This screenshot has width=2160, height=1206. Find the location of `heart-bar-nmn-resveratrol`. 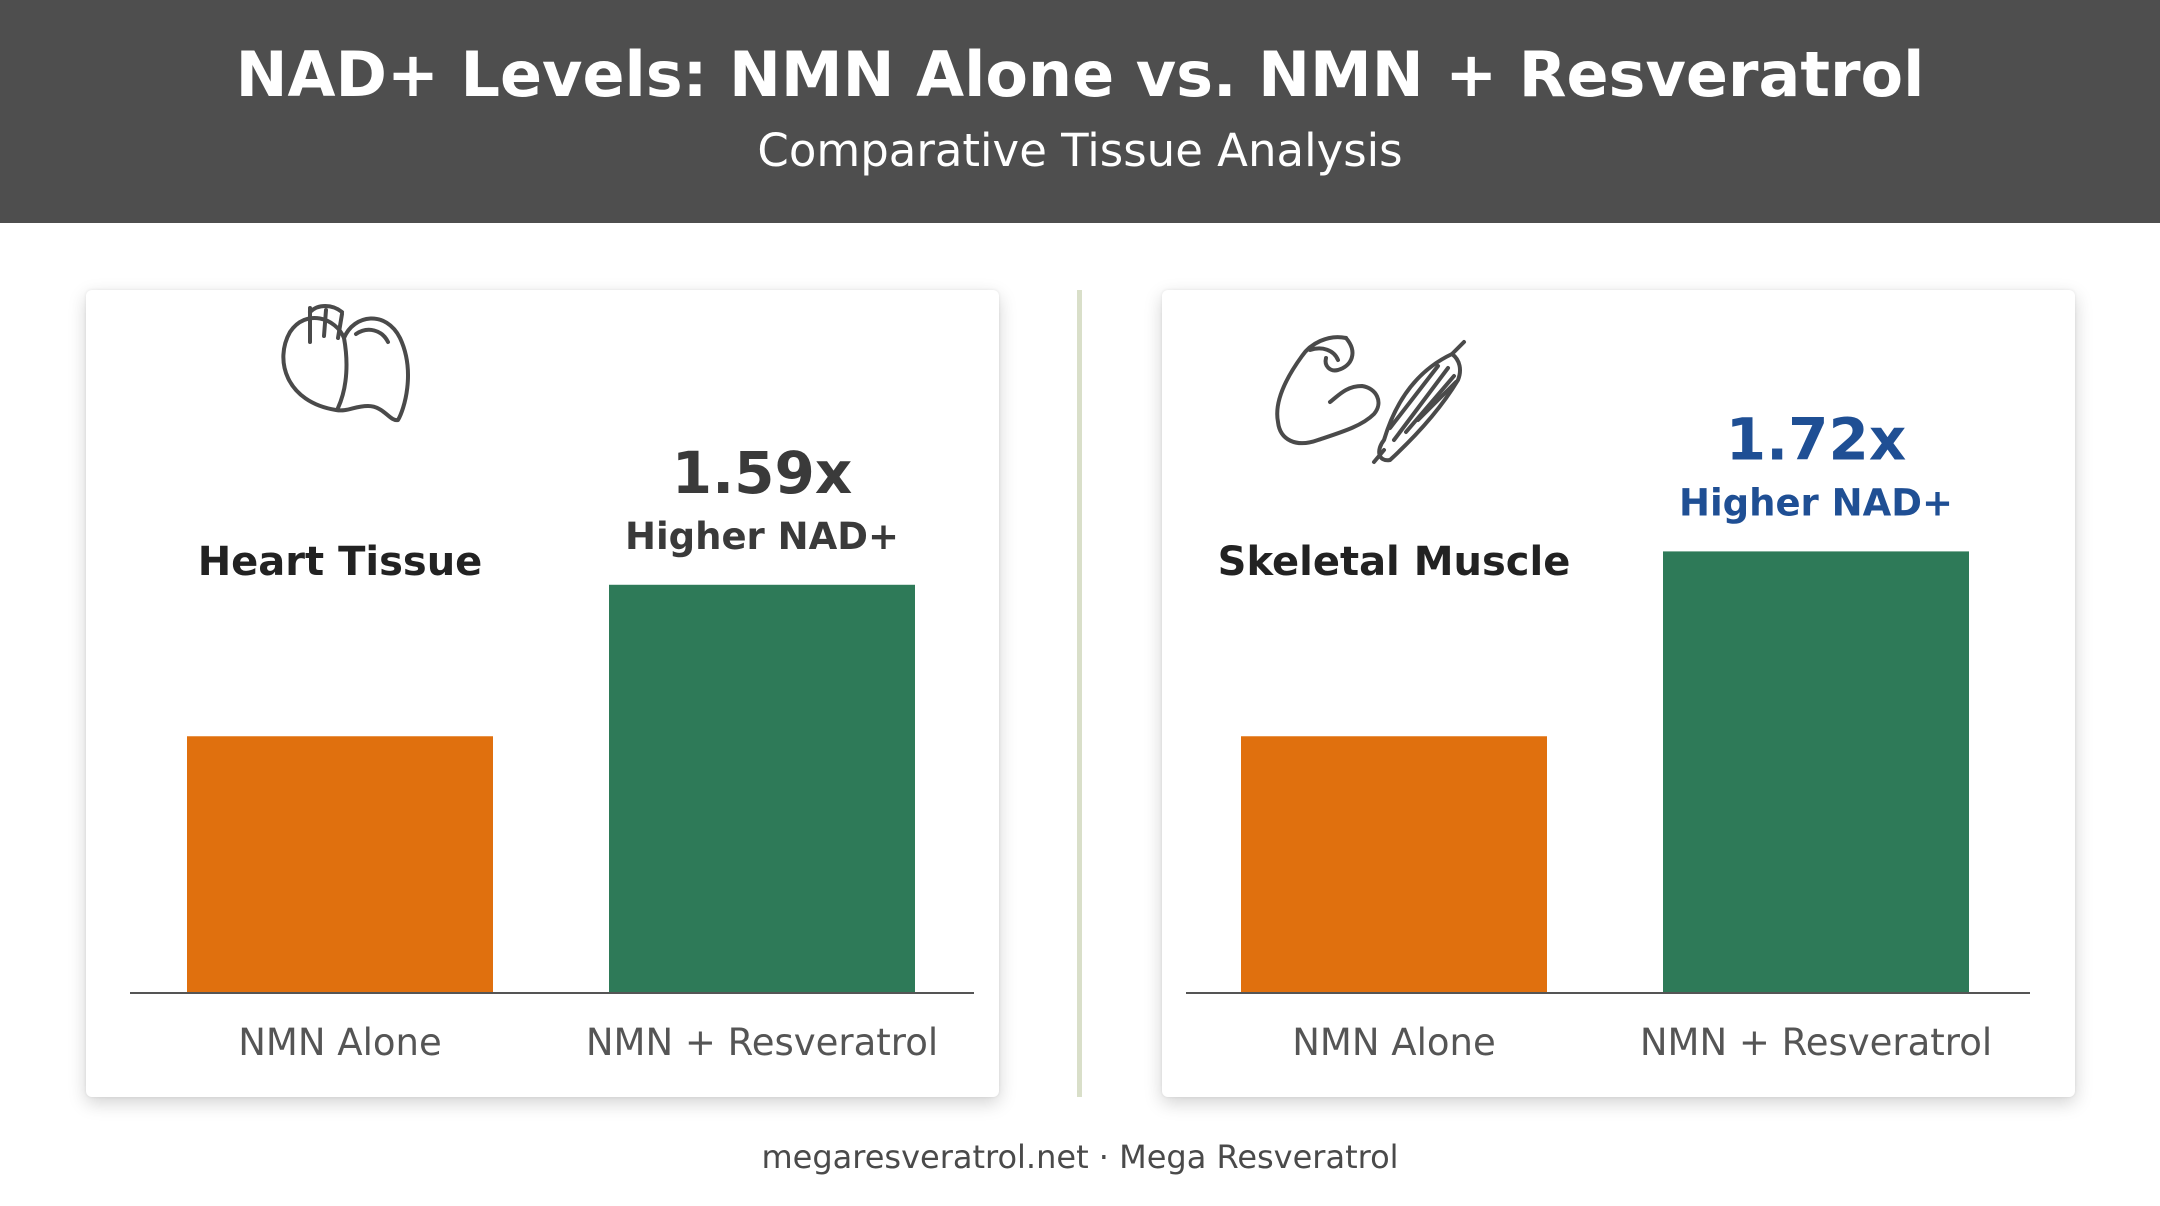

heart-bar-nmn-resveratrol is located at coordinates (762, 788).